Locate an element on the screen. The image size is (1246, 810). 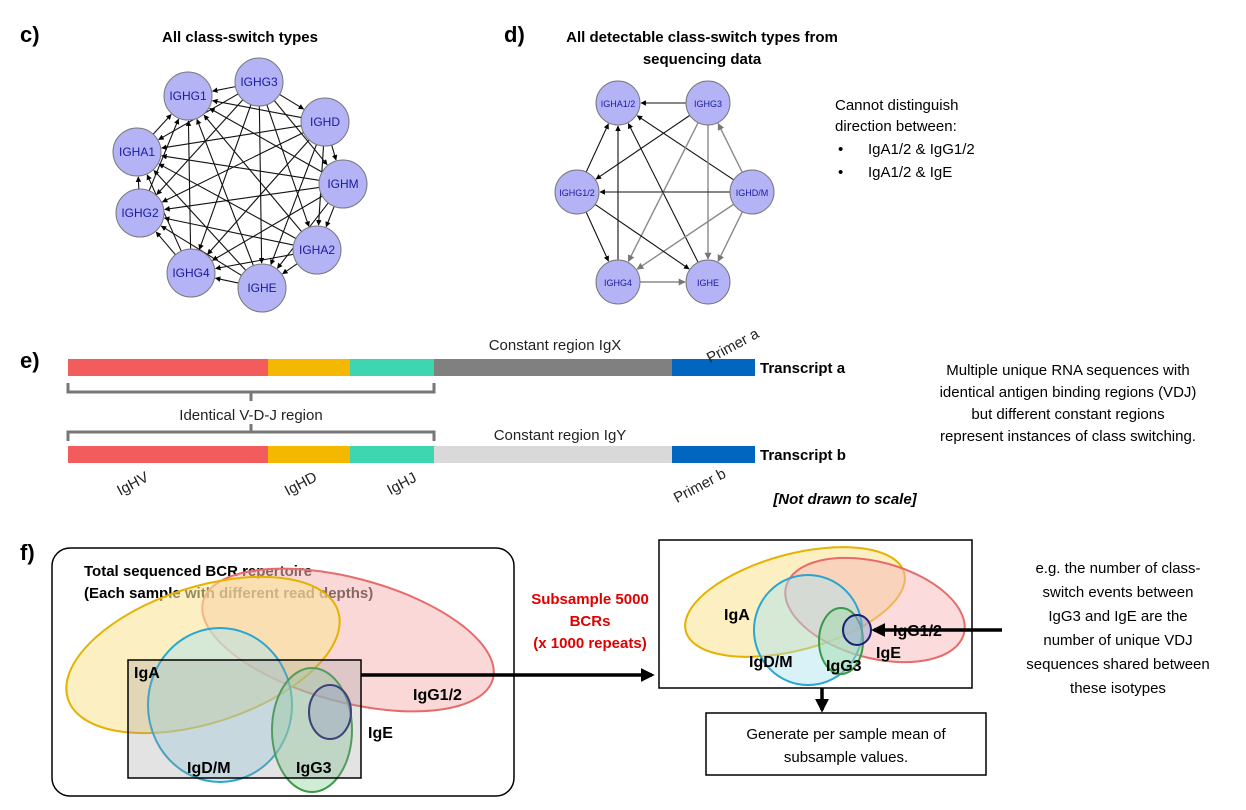
c-edge-ighg2-igha1 is located at coordinates (138, 183).